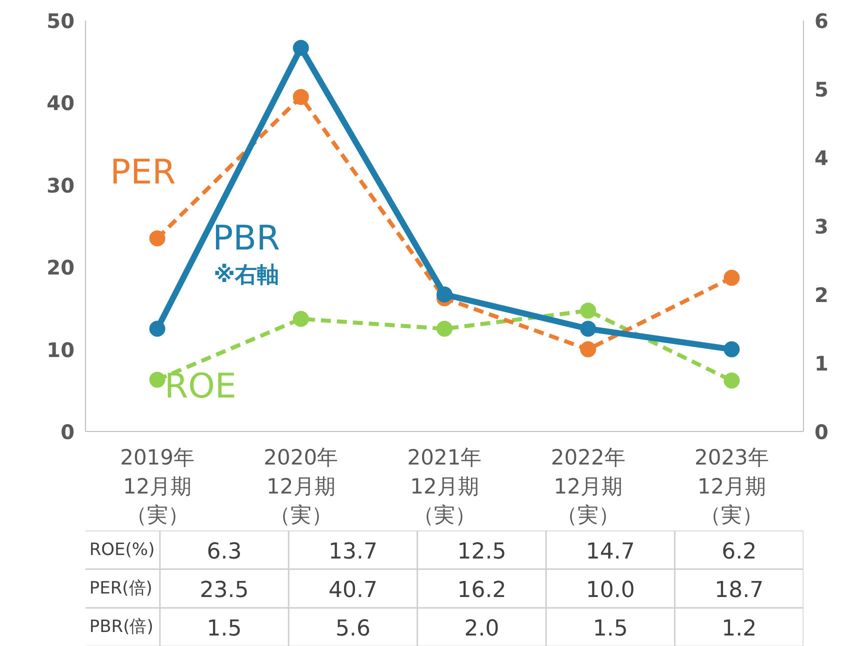 The image size is (843, 646). I want to click on data-label: 6.2, so click(739, 551).